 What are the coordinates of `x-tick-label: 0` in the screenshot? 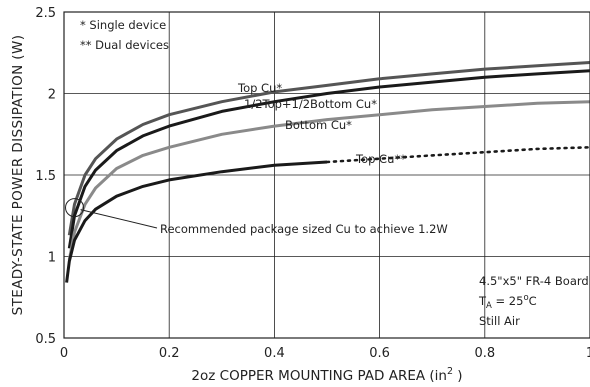 It's located at (64, 353).